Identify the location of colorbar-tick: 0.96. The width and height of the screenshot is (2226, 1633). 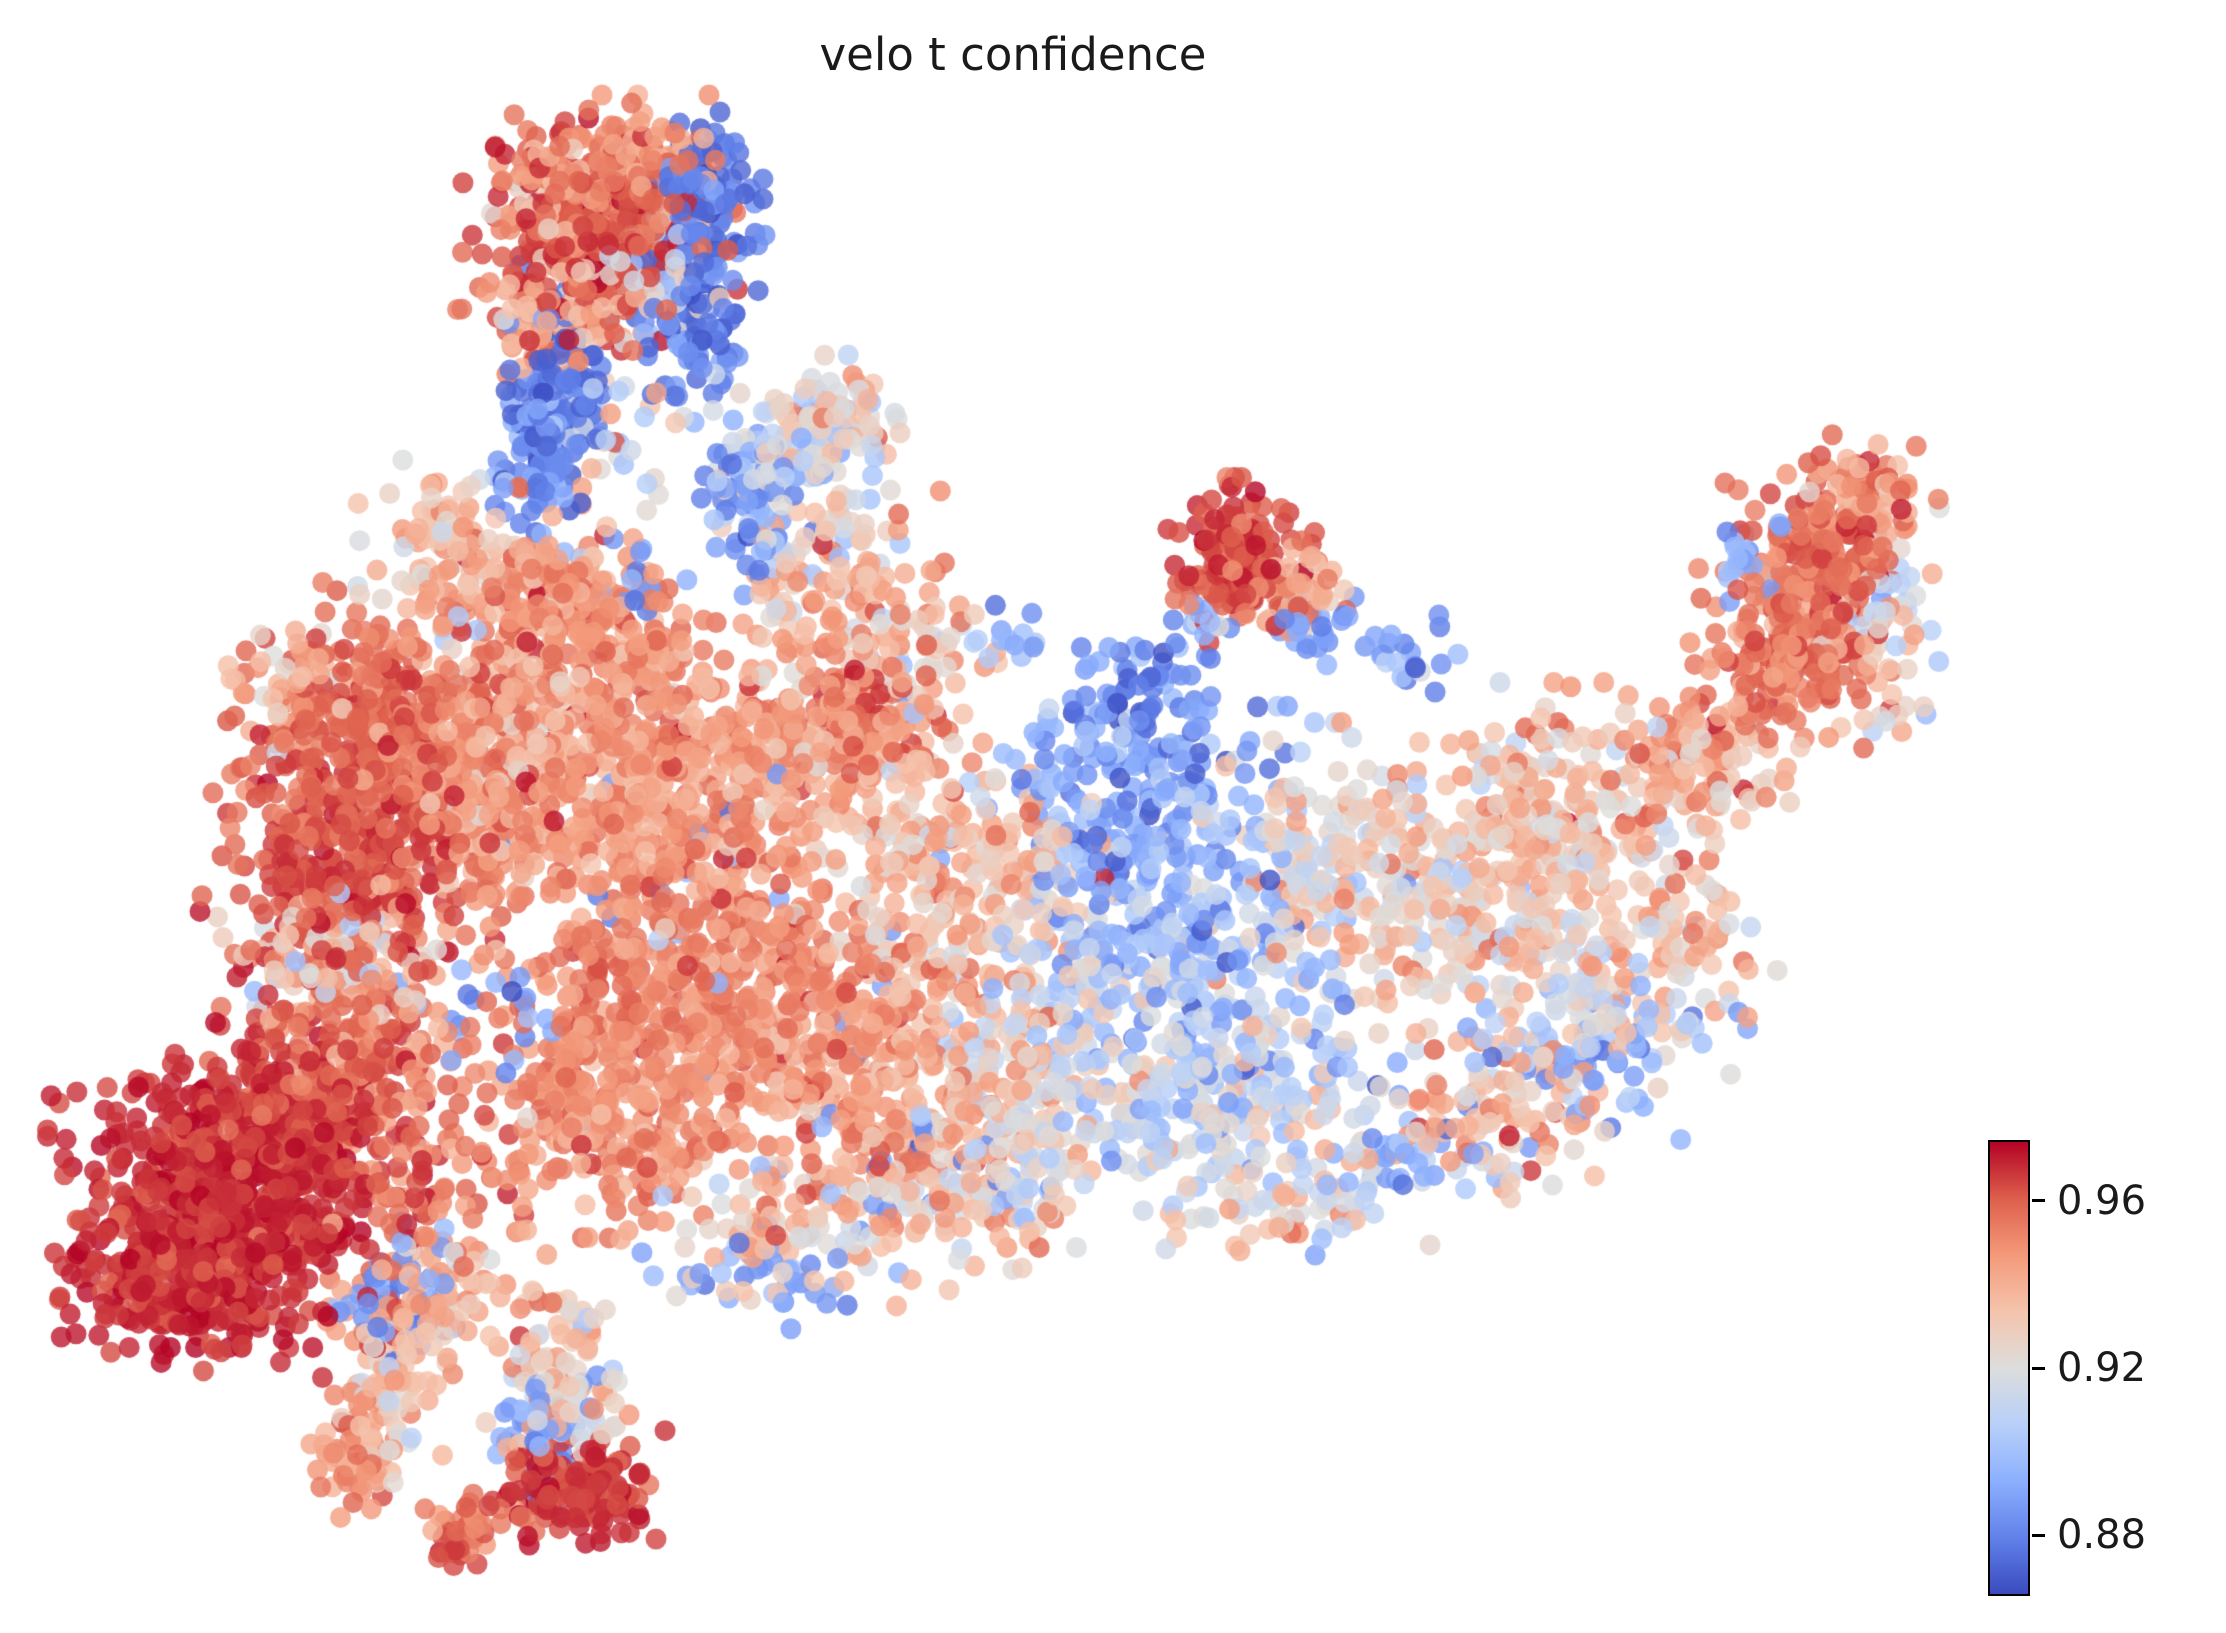
(2089, 1201).